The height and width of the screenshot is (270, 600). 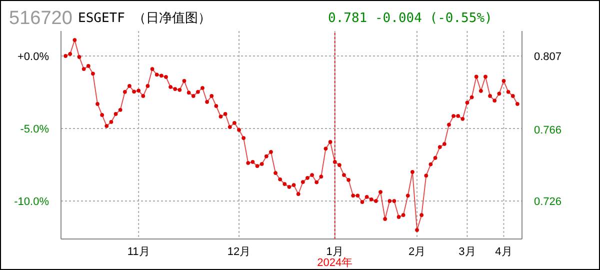 I want to click on x-tick-label: 3月, so click(x=467, y=252).